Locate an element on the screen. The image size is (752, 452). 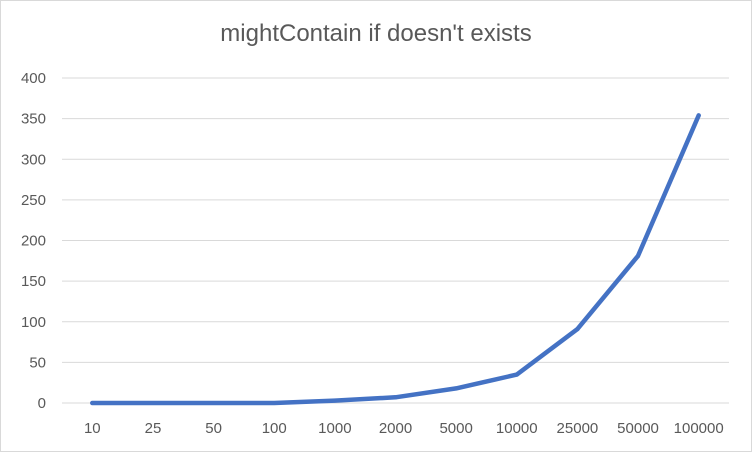
y-tick-label: 400 is located at coordinates (33, 78).